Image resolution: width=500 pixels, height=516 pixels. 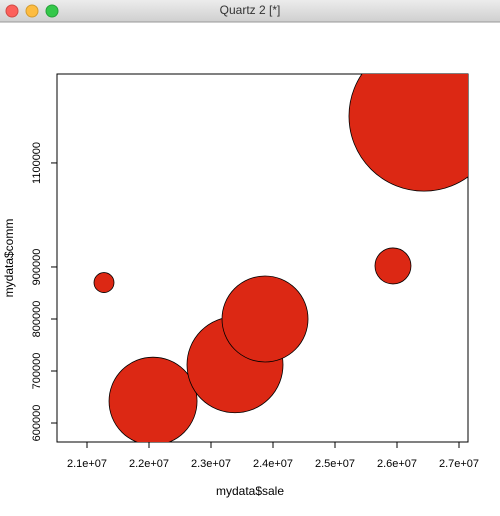 What do you see at coordinates (273, 464) in the screenshot?
I see `x-tick-label: 2.4e+07` at bounding box center [273, 464].